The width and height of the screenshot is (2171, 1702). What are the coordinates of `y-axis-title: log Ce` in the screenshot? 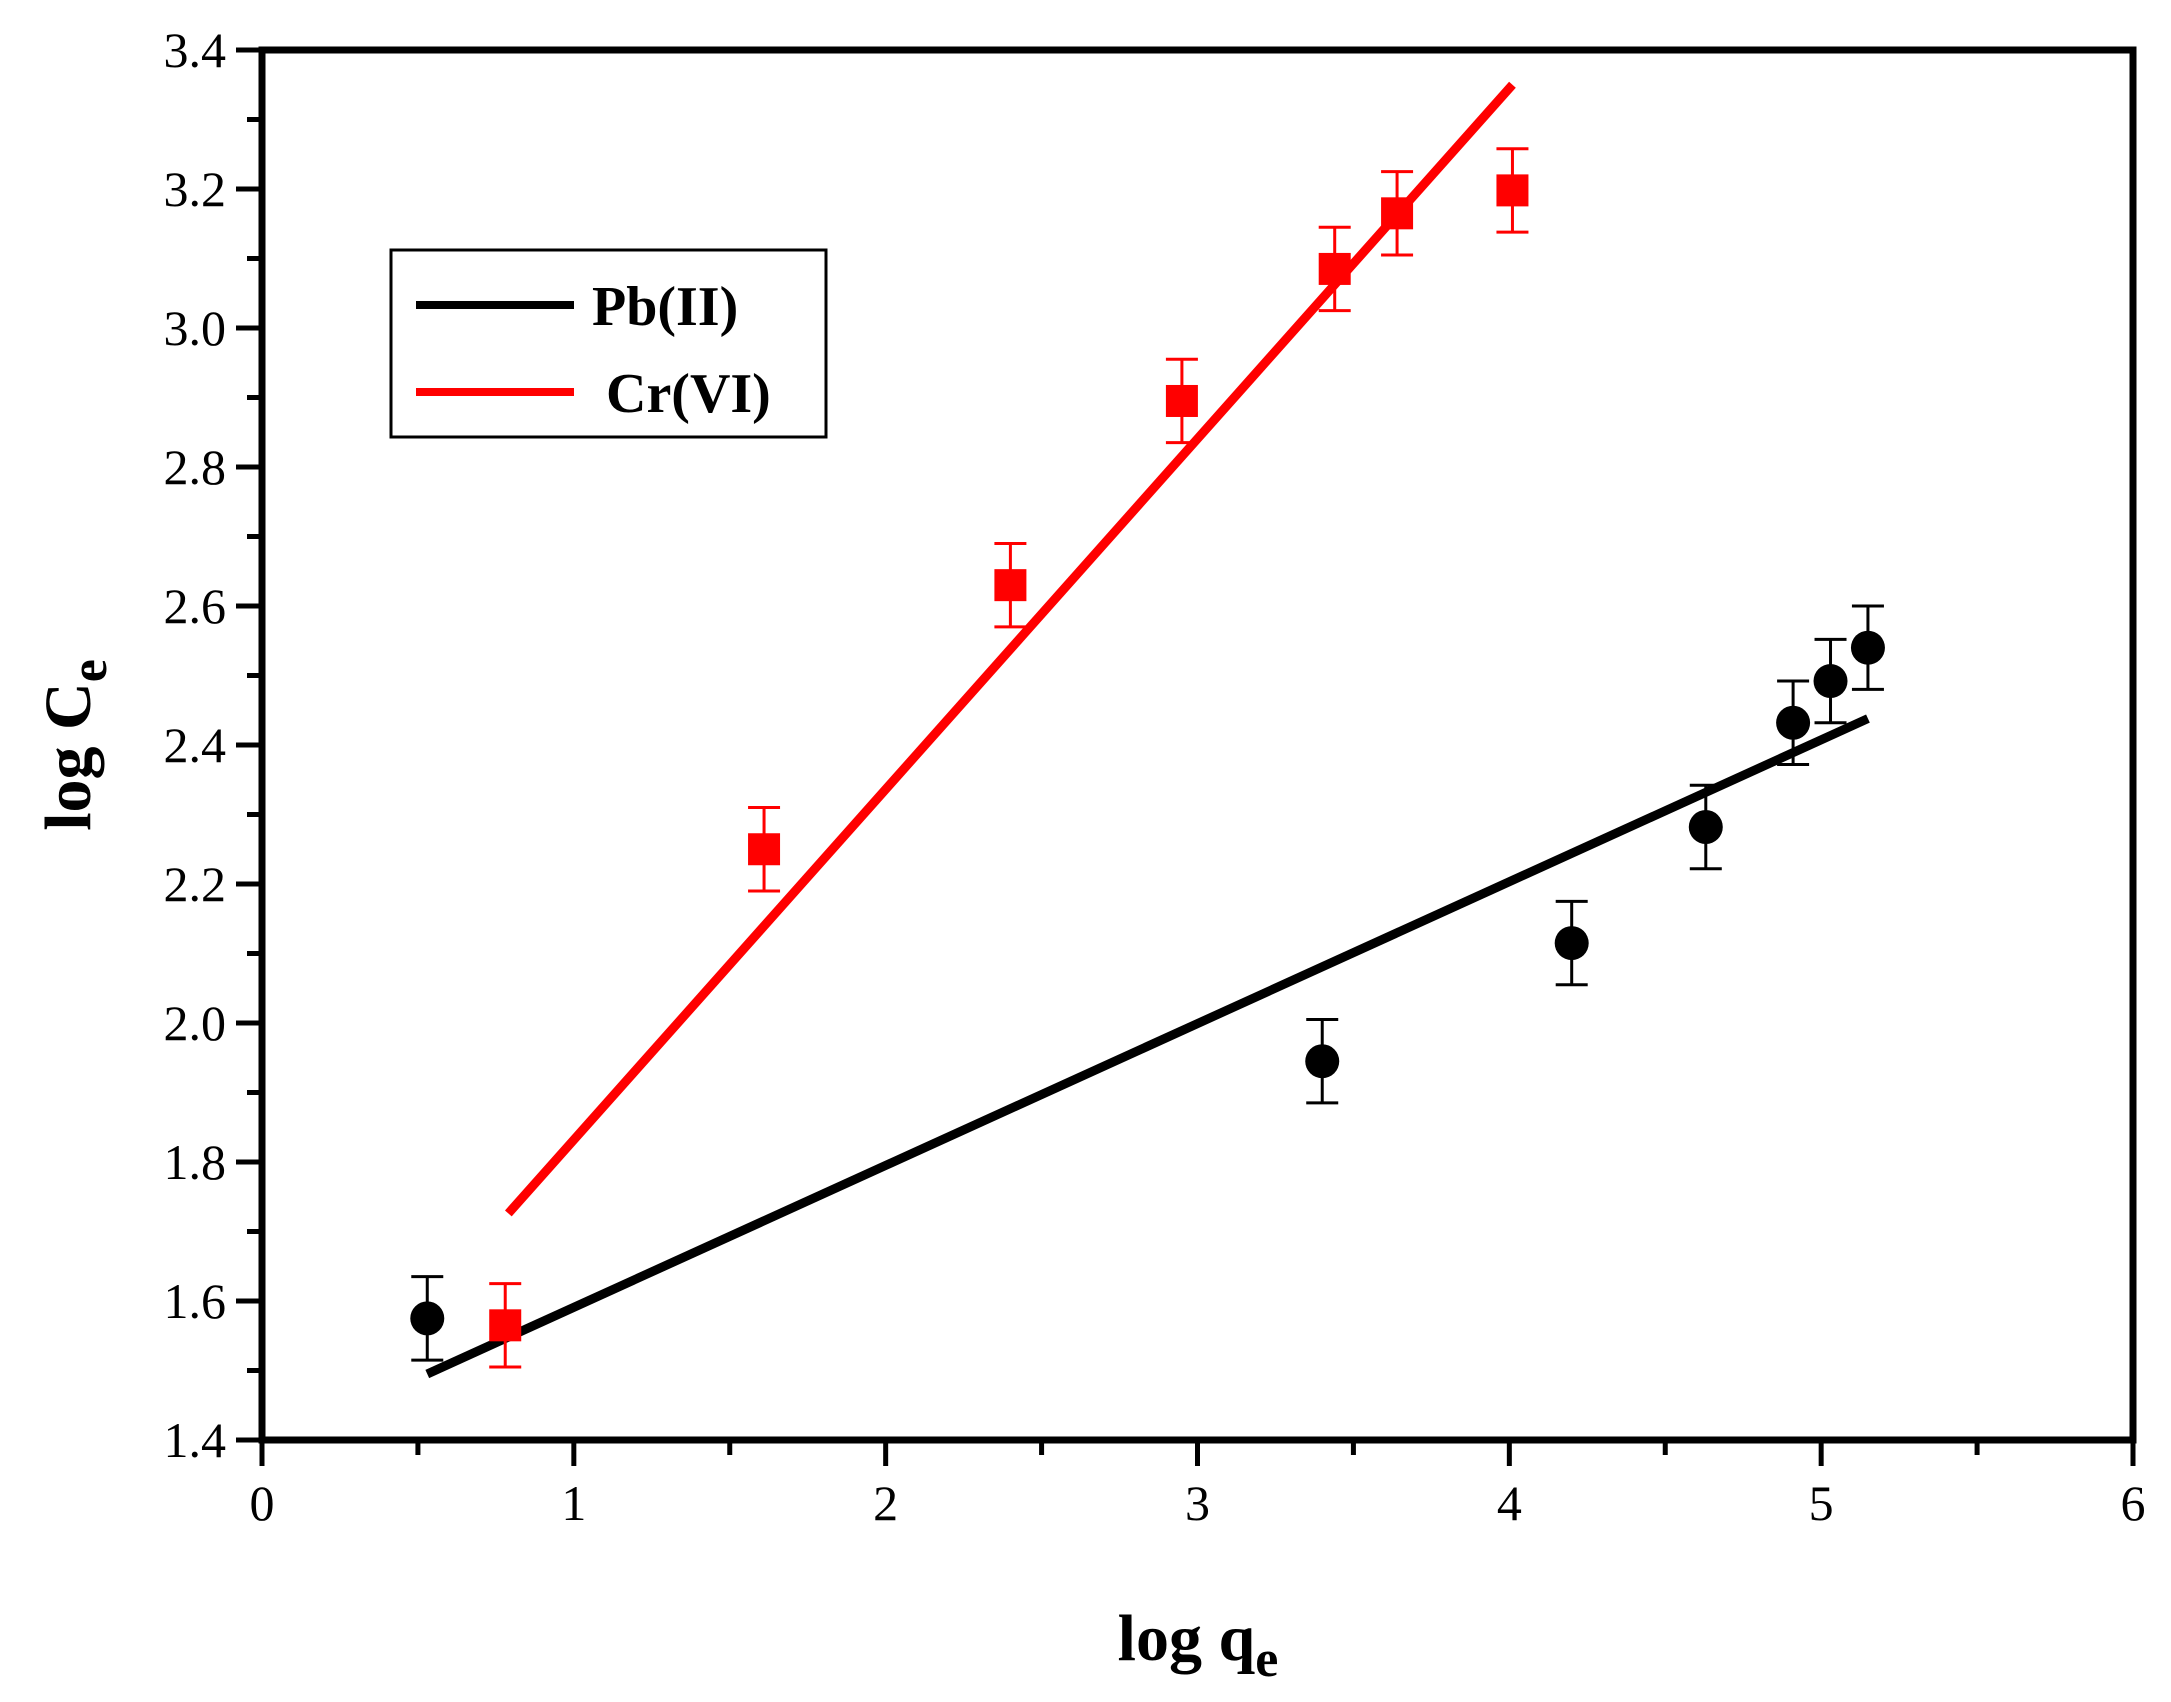 It's located at (75, 745).